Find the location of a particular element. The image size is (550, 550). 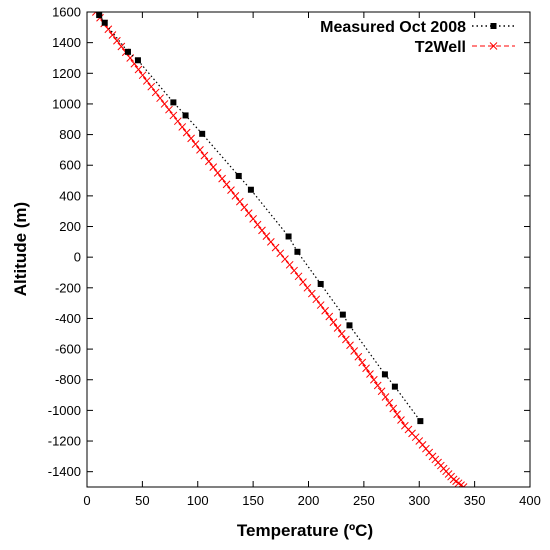

x-tick-label: 150 is located at coordinates (253, 500).